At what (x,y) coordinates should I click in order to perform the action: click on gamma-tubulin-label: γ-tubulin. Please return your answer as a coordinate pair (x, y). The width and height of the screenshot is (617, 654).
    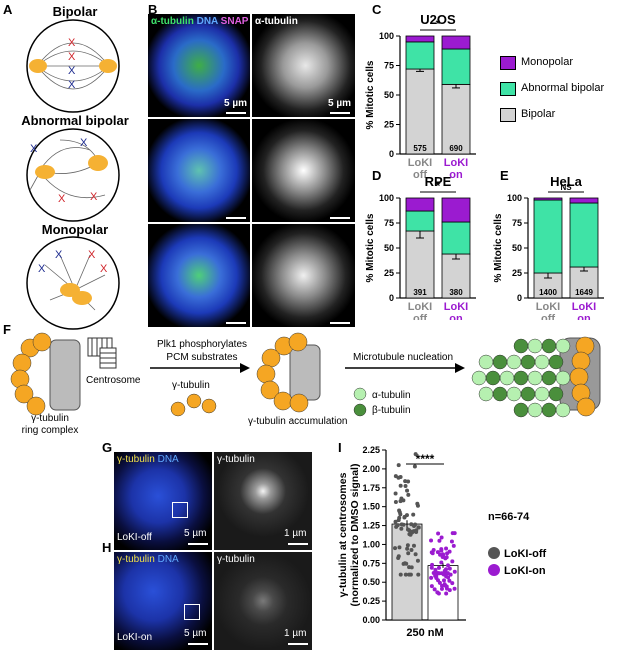
    Looking at the image, I should click on (191, 385).